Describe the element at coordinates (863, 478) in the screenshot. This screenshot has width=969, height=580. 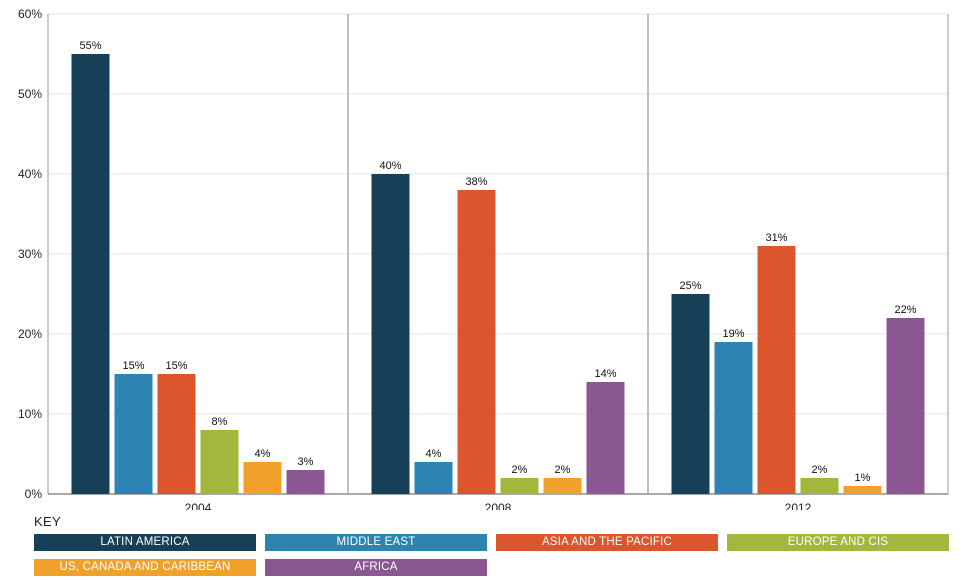
I see `data-label: 1%` at that location.